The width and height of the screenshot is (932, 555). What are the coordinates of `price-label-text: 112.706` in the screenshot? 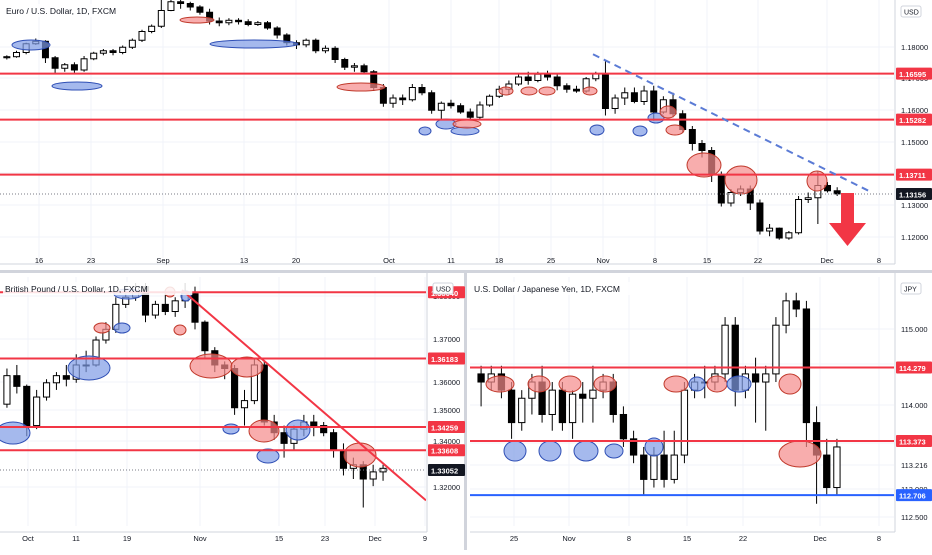 It's located at (912, 496).